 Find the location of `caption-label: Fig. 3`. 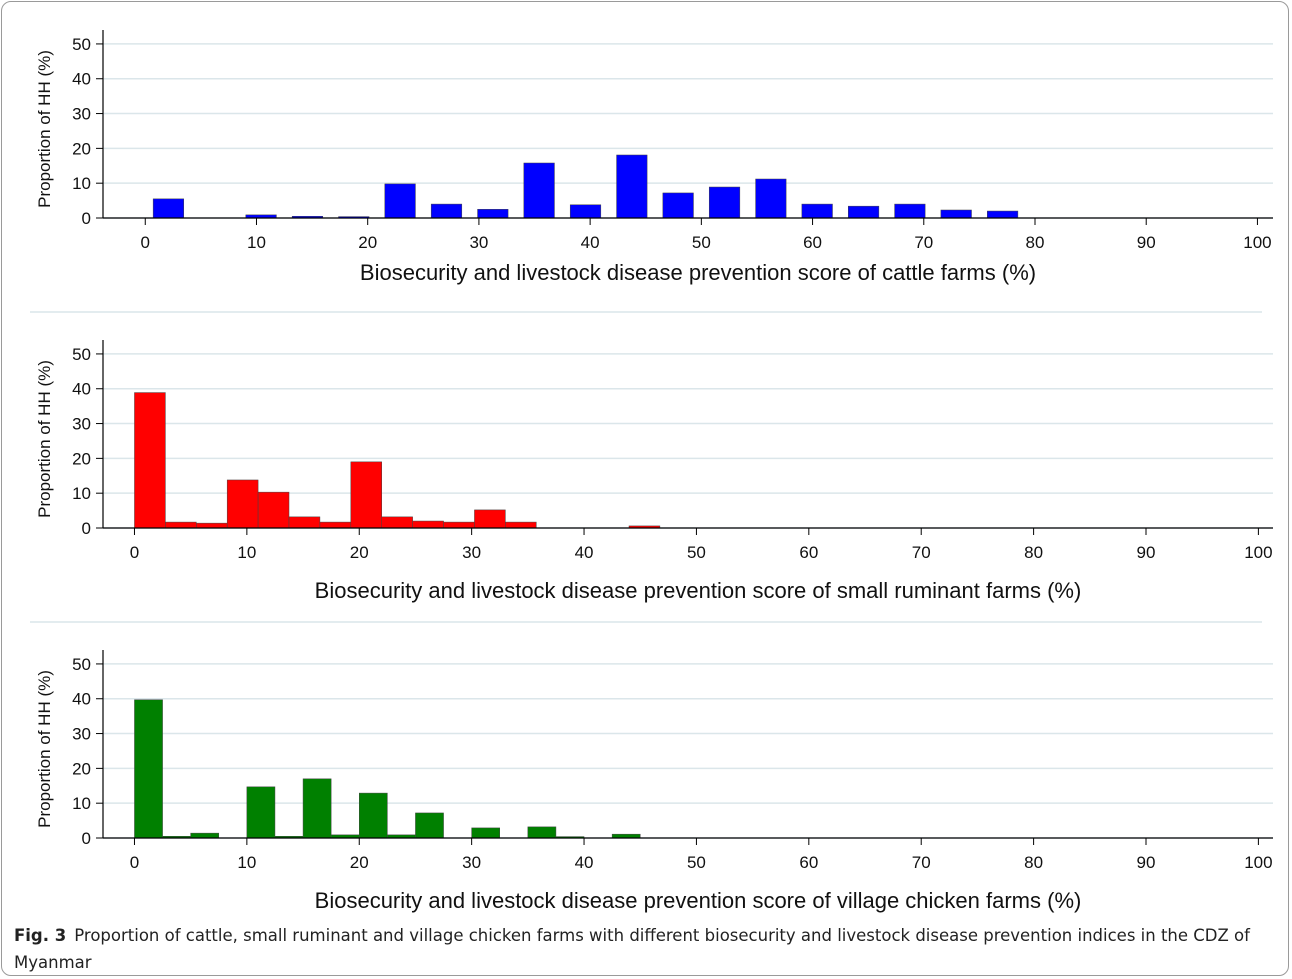

caption-label: Fig. 3 is located at coordinates (40, 935).